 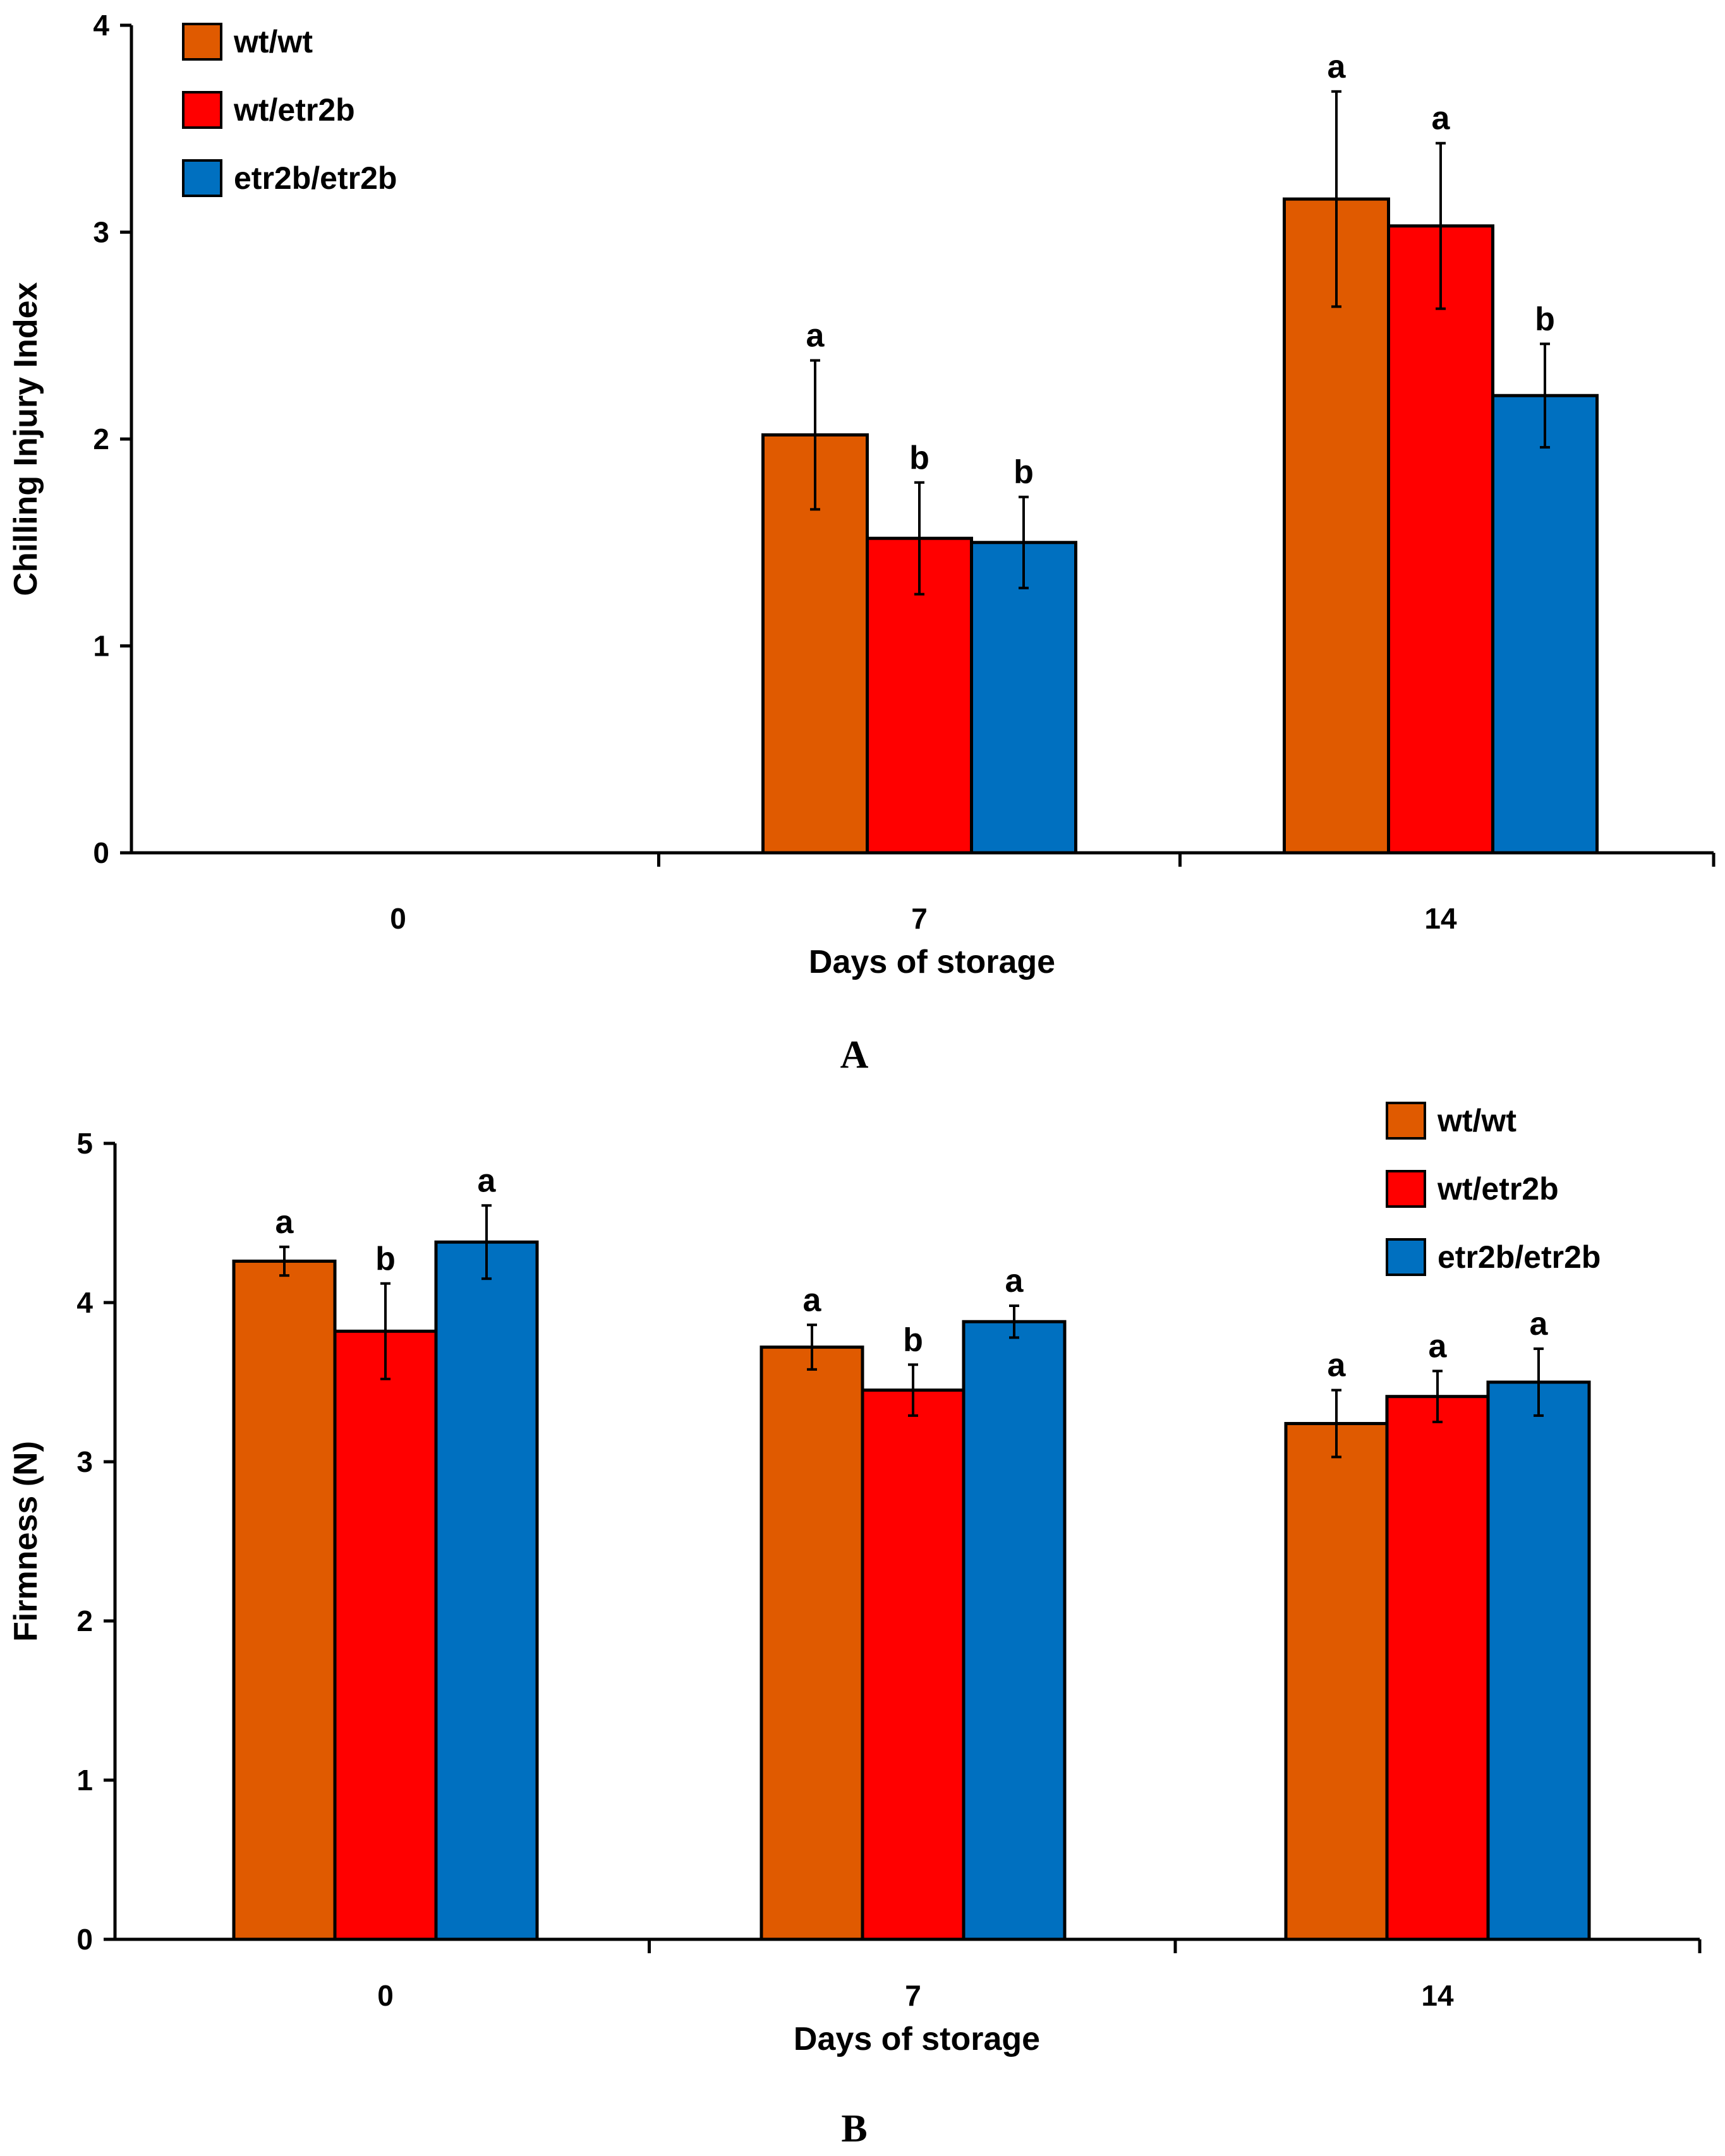 What do you see at coordinates (84, 1143) in the screenshot?
I see `y-tick-label: 5` at bounding box center [84, 1143].